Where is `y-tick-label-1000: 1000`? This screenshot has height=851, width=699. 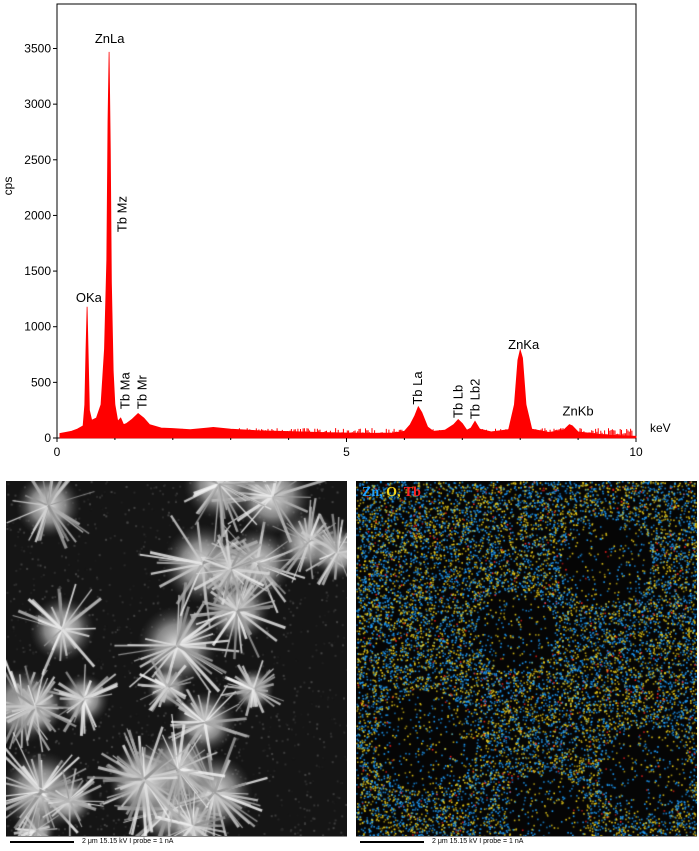
y-tick-label-1000: 1000 is located at coordinates (37, 327).